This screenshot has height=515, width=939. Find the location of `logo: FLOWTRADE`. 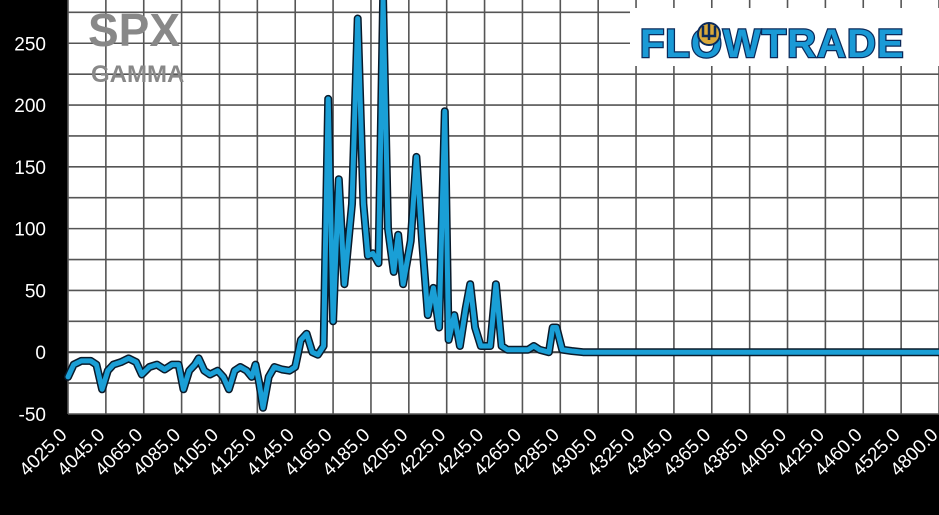

logo: FLOWTRADE is located at coordinates (784, 37).